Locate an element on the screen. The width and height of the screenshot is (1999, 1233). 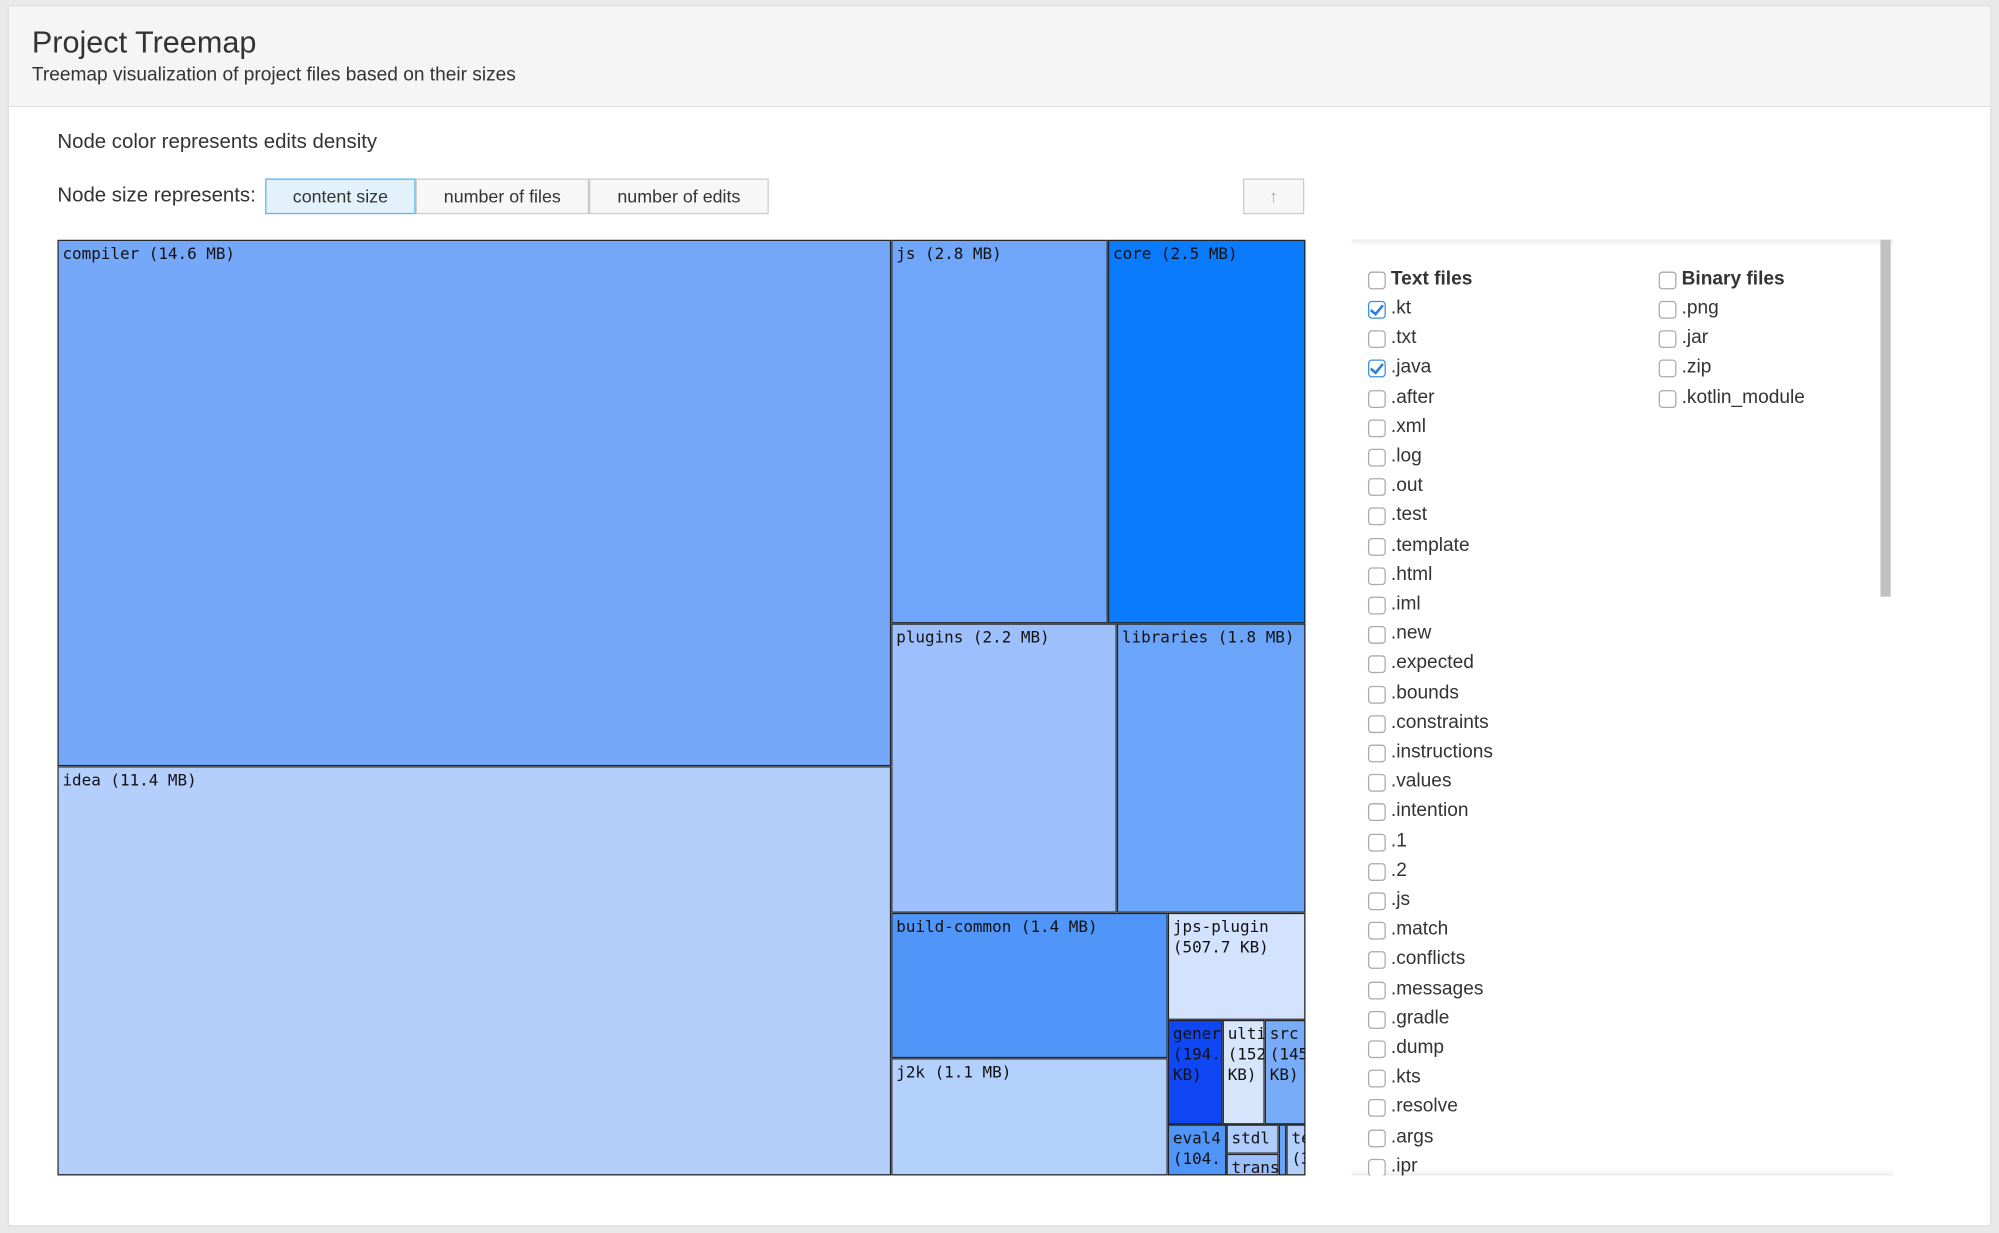
group-title: Text files is located at coordinates (1431, 278).